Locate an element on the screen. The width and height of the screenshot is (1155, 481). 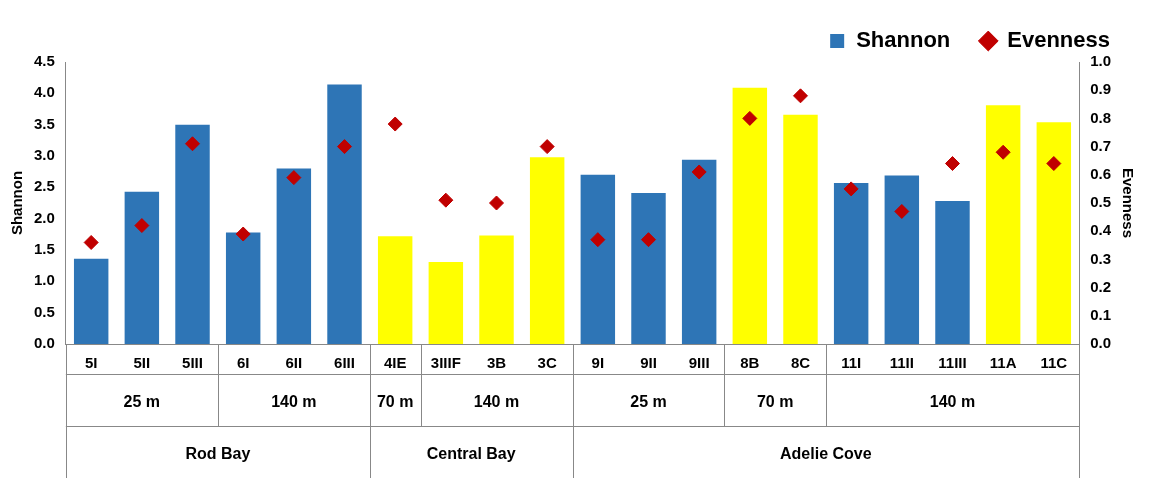
y-tick-label: 1.5 is located at coordinates (44, 249).